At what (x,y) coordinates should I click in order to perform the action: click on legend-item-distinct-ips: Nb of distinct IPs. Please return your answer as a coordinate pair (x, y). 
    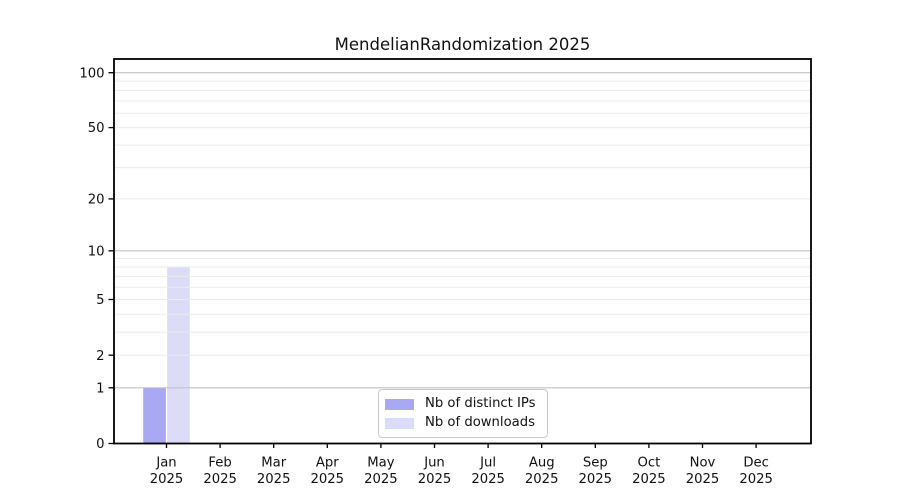
    Looking at the image, I should click on (460, 404).